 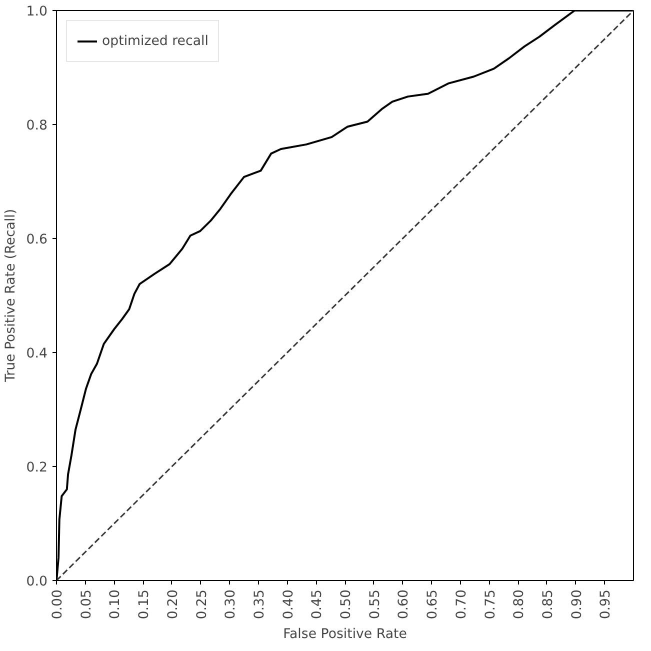 What do you see at coordinates (116, 604) in the screenshot?
I see `x-tick-label: 0.10` at bounding box center [116, 604].